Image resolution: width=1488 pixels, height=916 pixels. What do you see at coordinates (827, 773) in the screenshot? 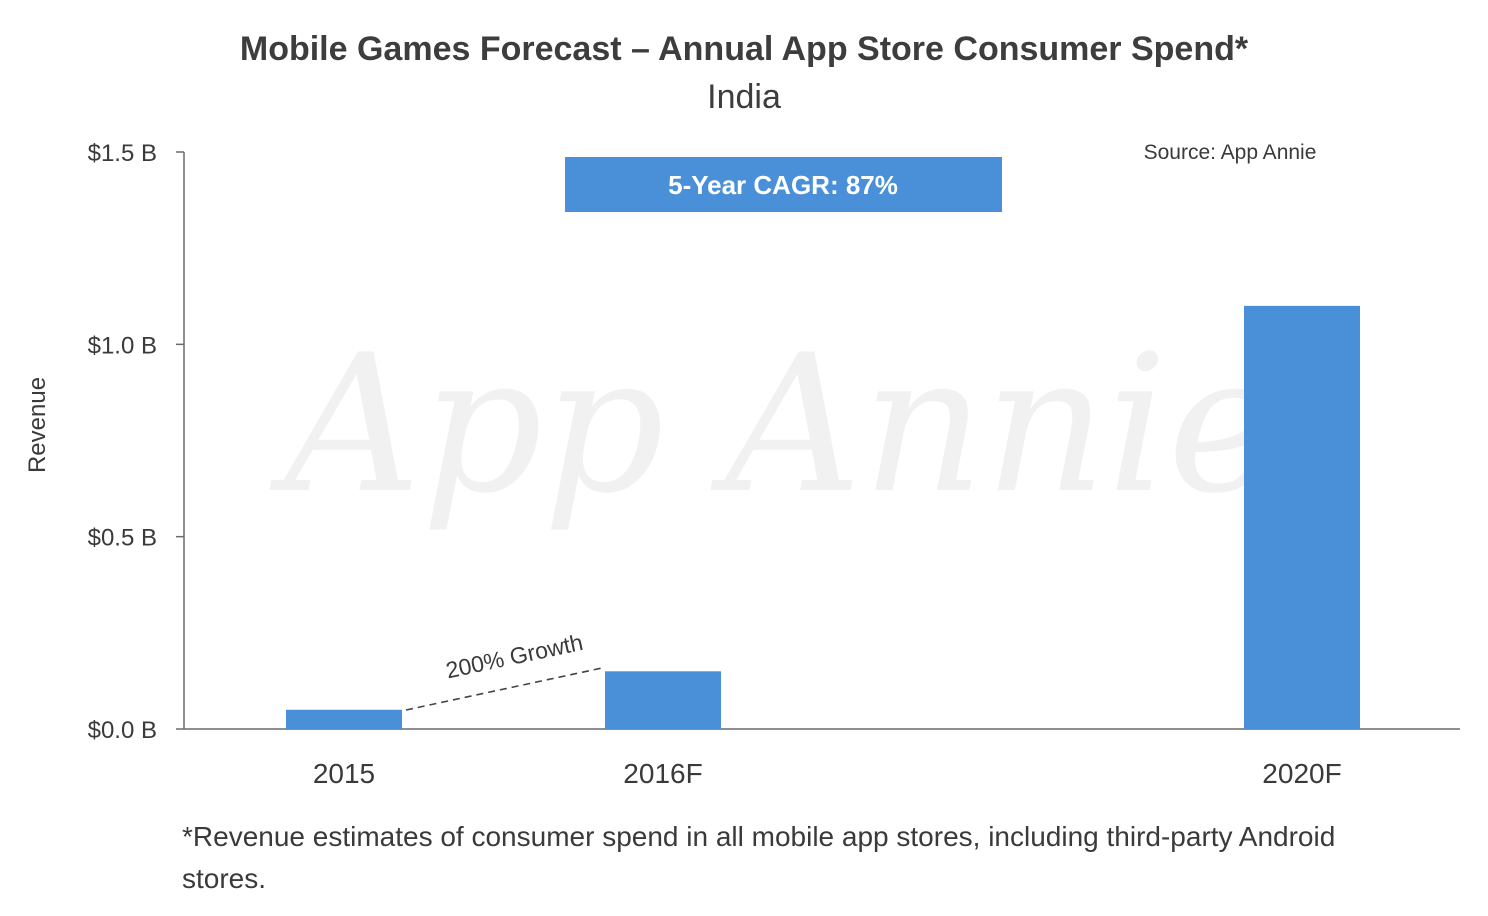
I see `category-labels: 2015 2016F 2020F` at bounding box center [827, 773].